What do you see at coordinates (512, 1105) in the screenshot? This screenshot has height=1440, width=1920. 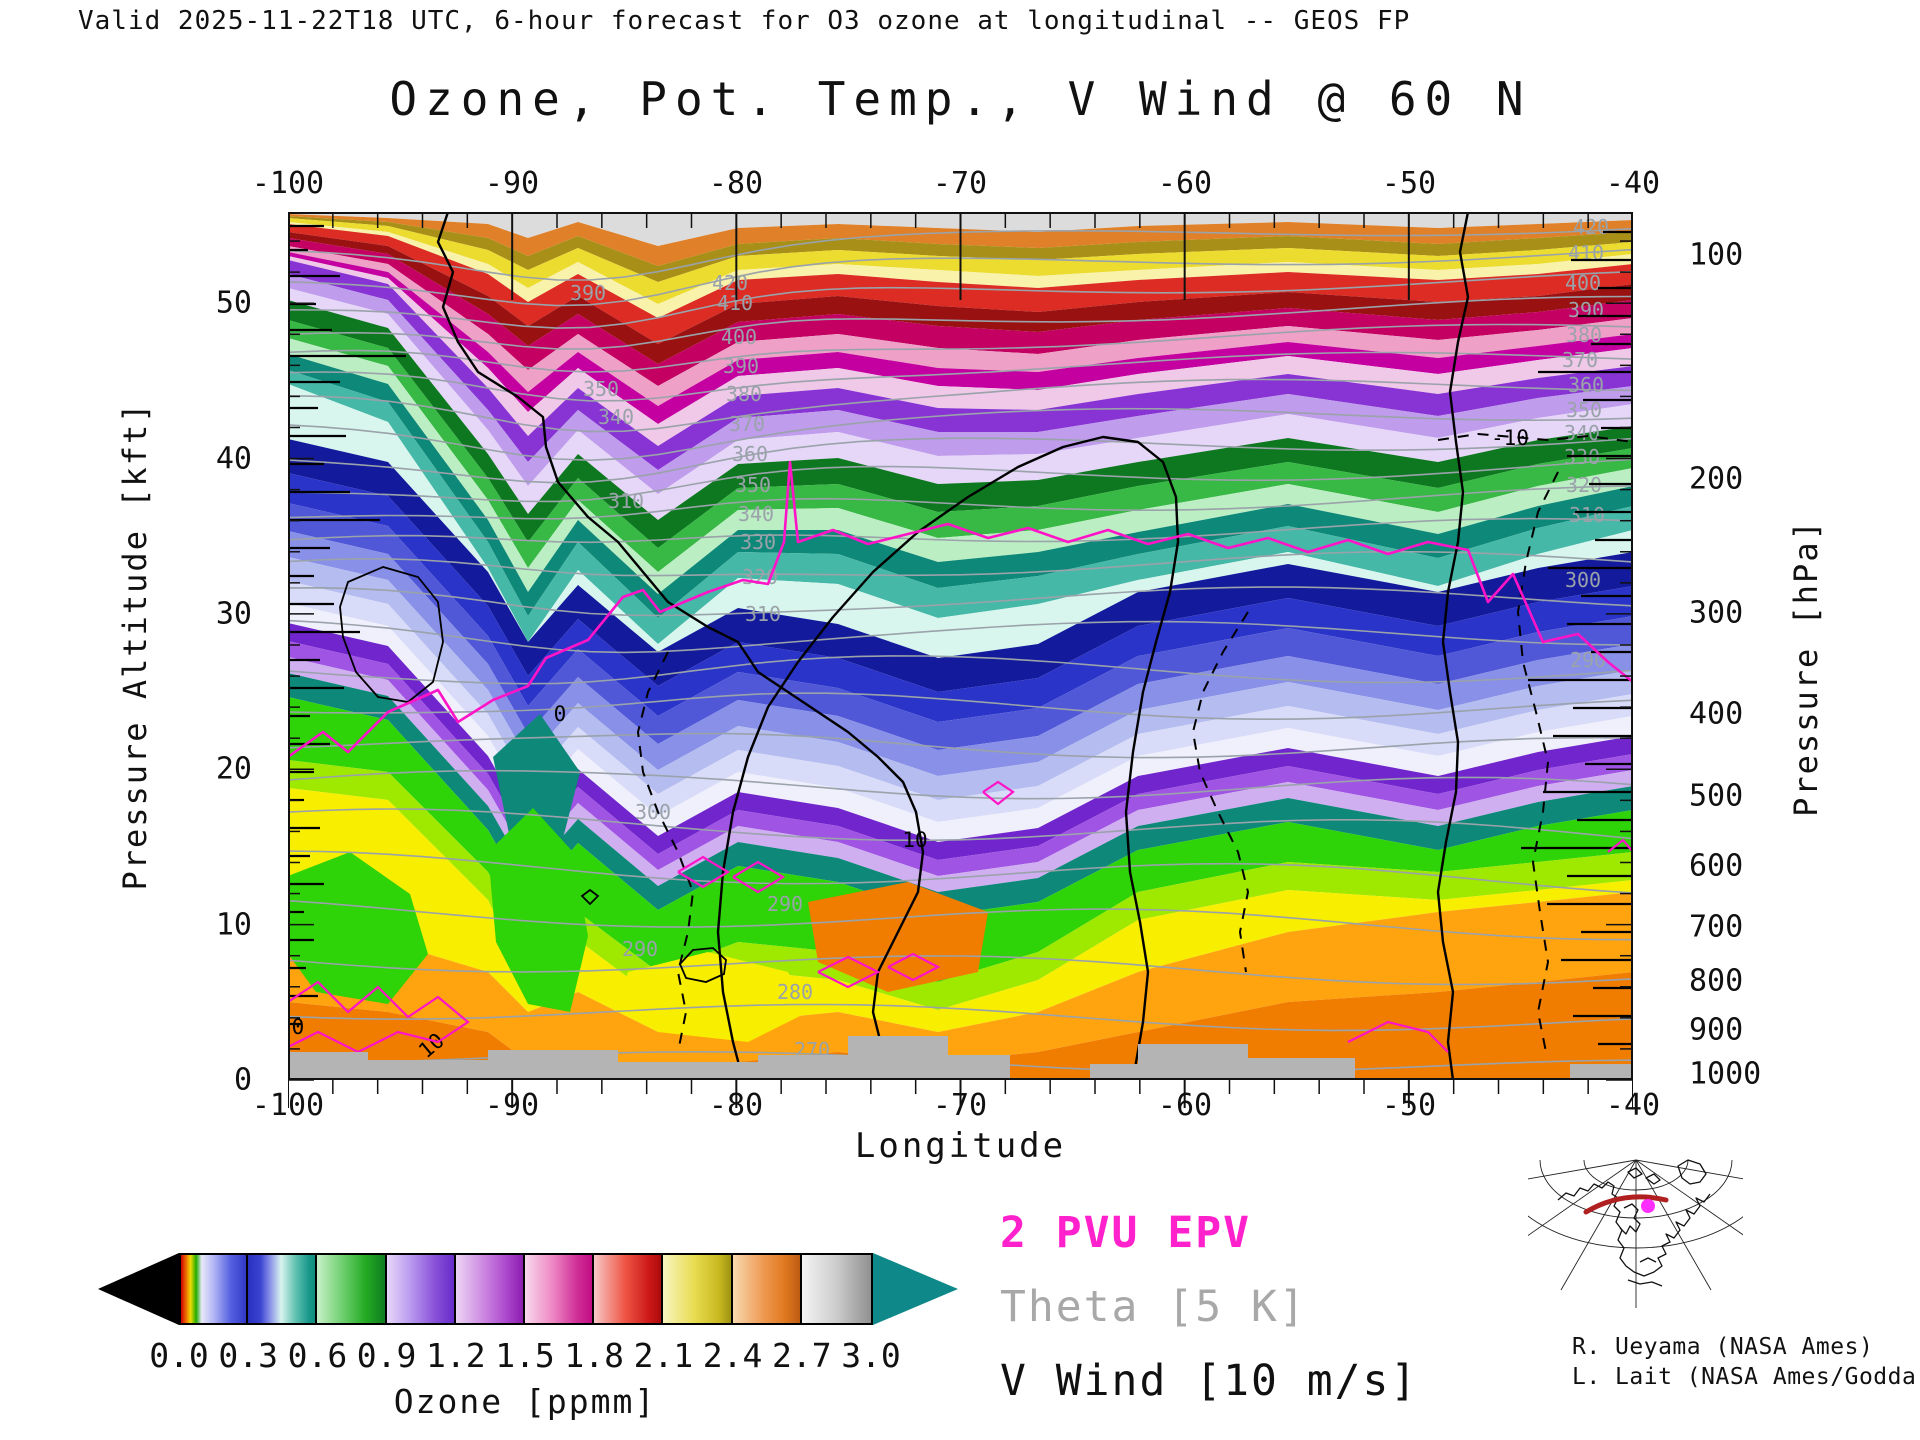 I see `x-tick-bottom: -90` at bounding box center [512, 1105].